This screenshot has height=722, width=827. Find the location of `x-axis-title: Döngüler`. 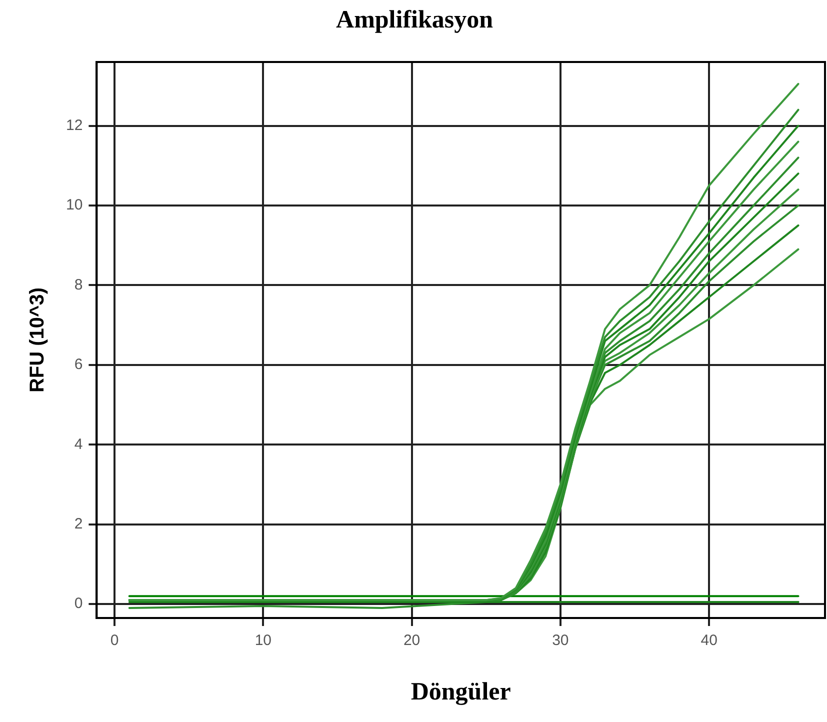

x-axis-title: Döngüler is located at coordinates (460, 692).